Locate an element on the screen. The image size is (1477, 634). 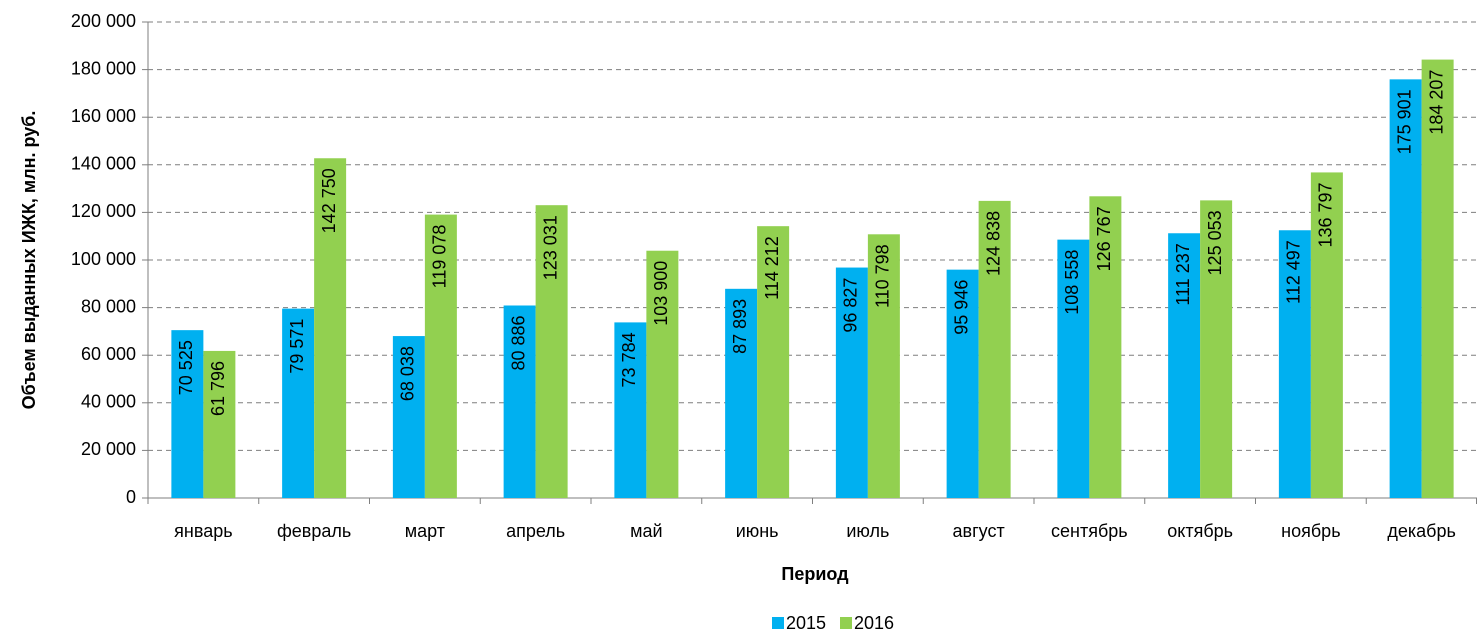
x-tick-label: март is located at coordinates (425, 531).